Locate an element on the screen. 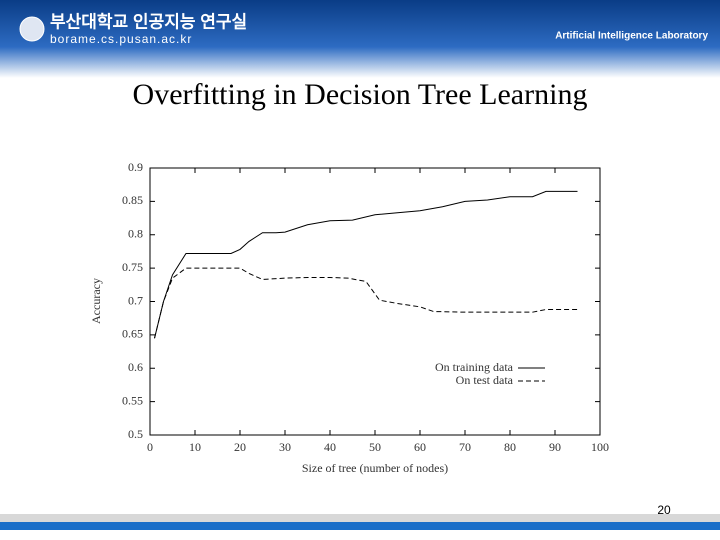 This screenshot has height=540, width=720. slide-title: Overfitting in Decision Tree Learning is located at coordinates (360, 94).